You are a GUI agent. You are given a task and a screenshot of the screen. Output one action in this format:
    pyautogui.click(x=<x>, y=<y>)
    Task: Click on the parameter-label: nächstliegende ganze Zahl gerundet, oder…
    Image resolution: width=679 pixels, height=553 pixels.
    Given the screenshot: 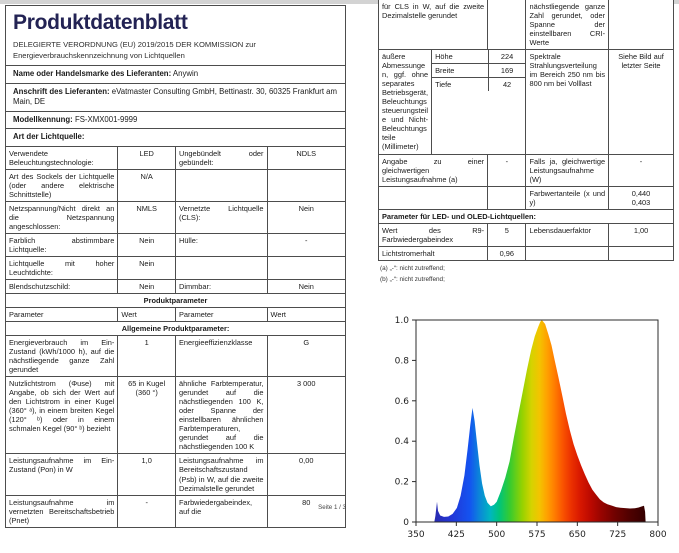 What is the action you would take?
    pyautogui.click(x=567, y=25)
    